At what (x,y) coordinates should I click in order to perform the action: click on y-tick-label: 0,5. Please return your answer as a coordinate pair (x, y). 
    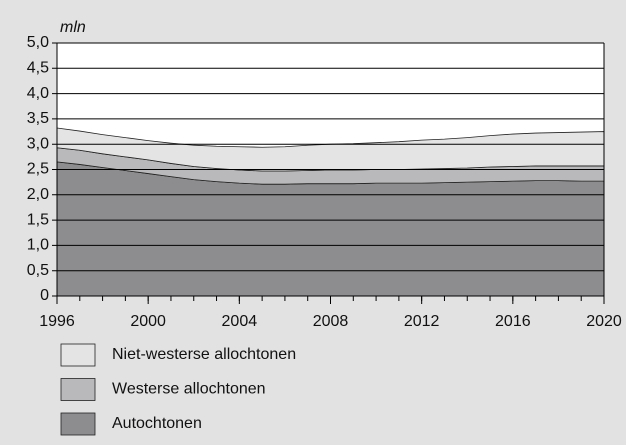
    Looking at the image, I should click on (38, 270).